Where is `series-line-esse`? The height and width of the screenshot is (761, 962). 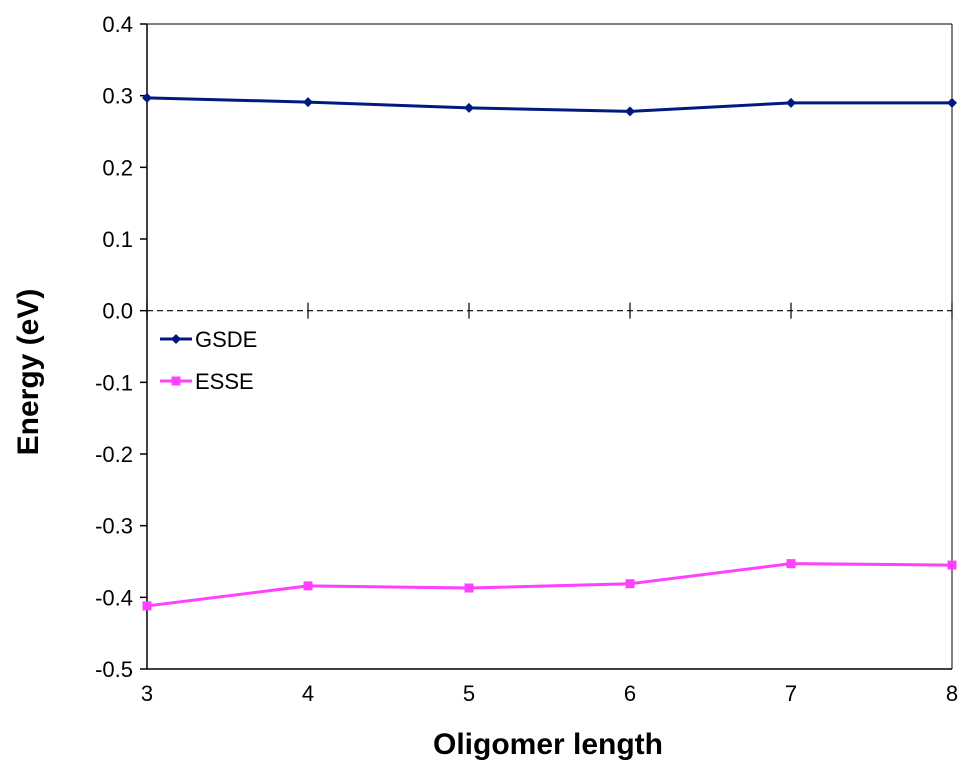 series-line-esse is located at coordinates (549, 585).